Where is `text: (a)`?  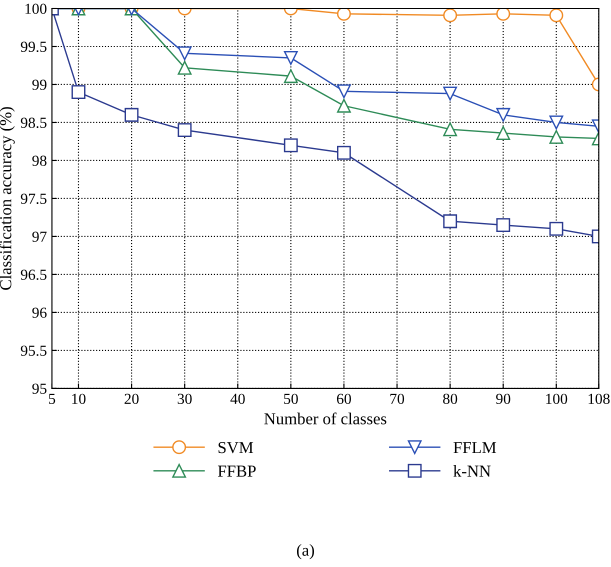 text: (a) is located at coordinates (305, 552).